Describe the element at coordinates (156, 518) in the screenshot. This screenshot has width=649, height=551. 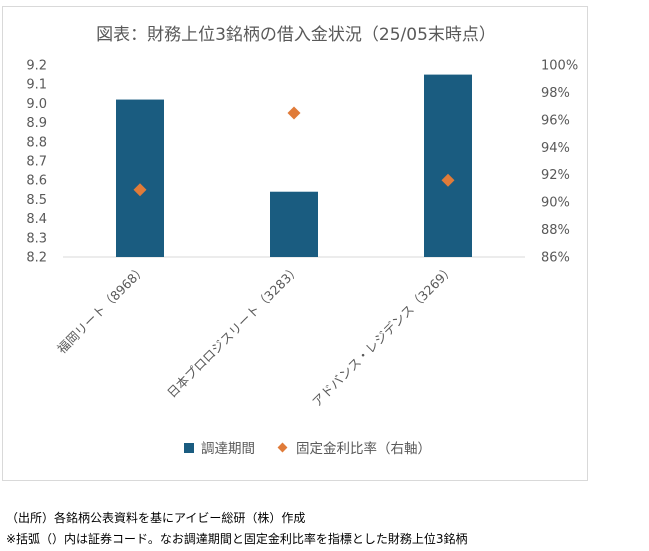
I see `source-note: （出所）各銘柄公表資料を基にアイビー総研（株）作成` at that location.